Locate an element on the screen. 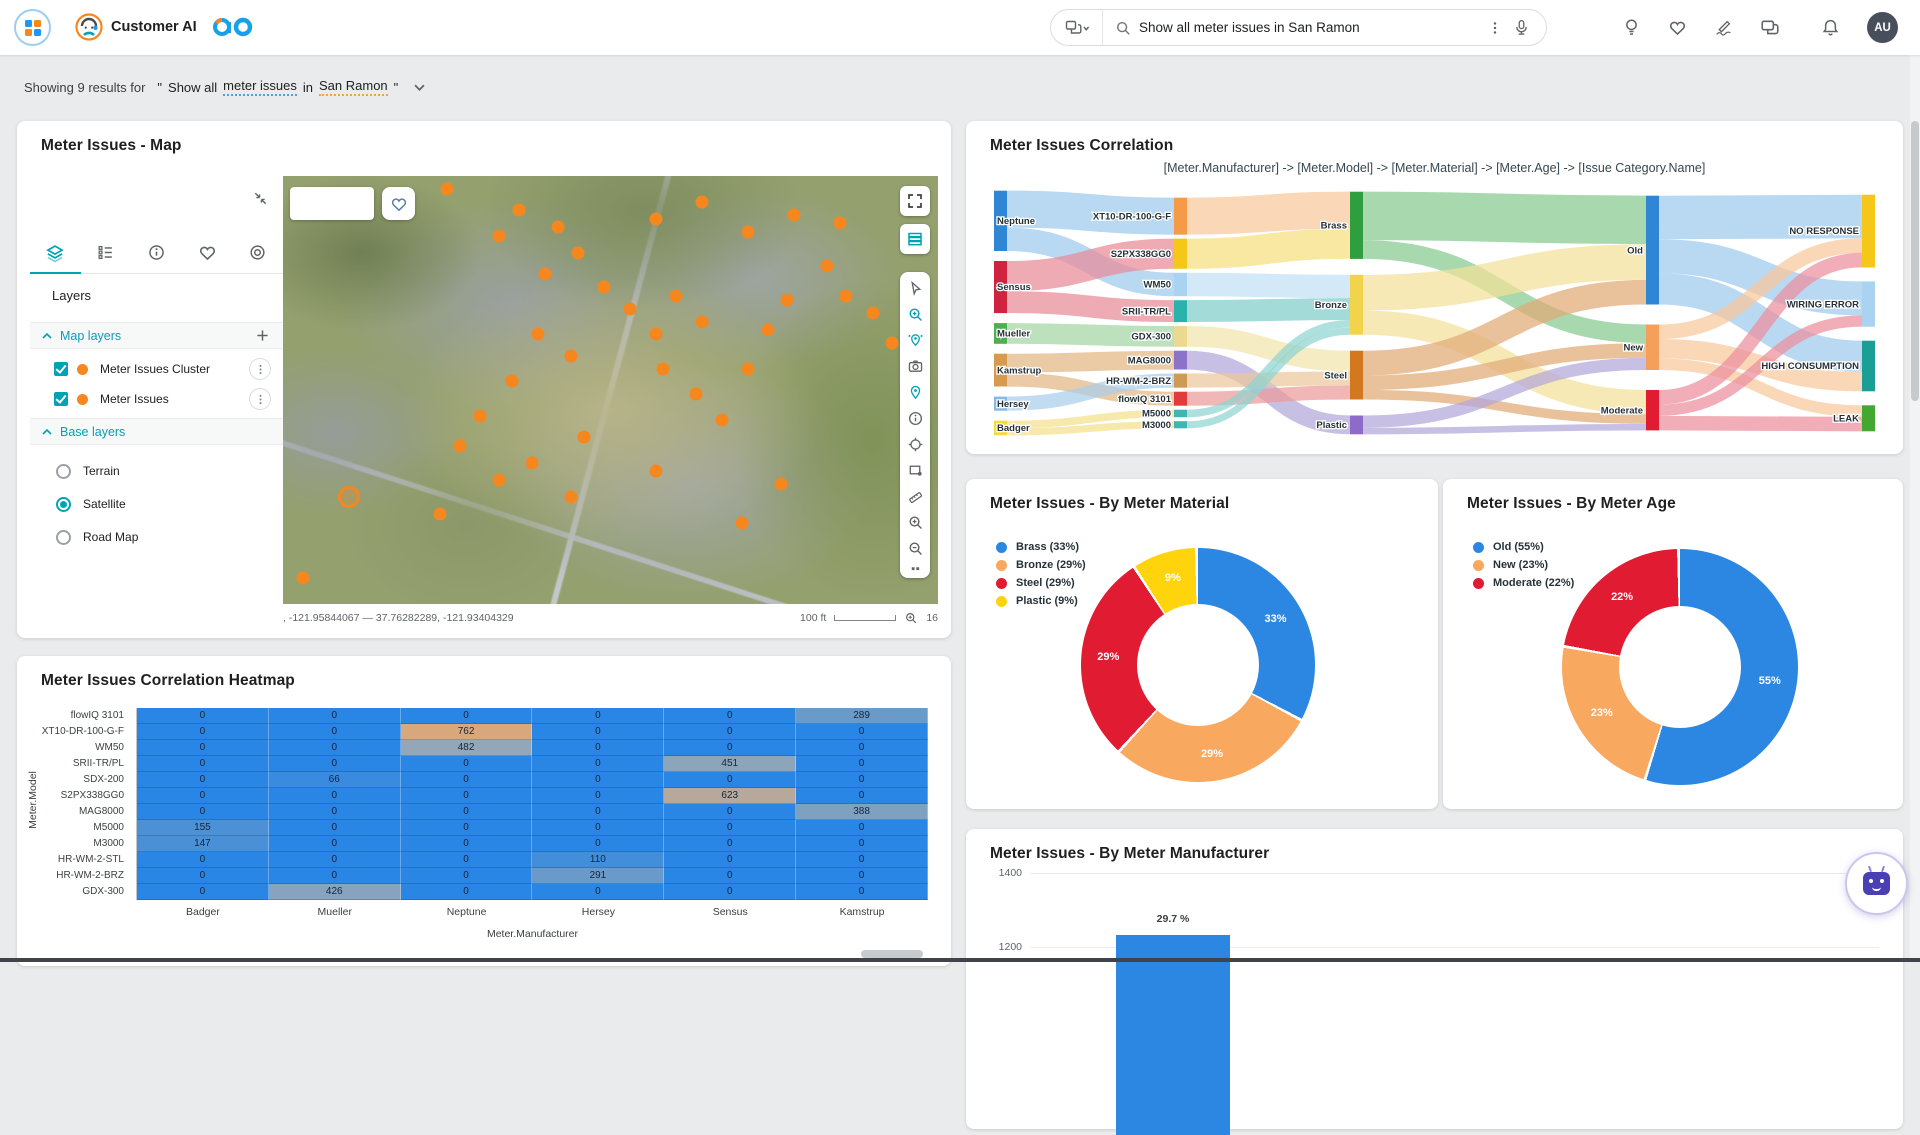 Image resolution: width=1920 pixels, height=1135 pixels. search-bar: Show all meter issues in San Ramon is located at coordinates (1298, 27).